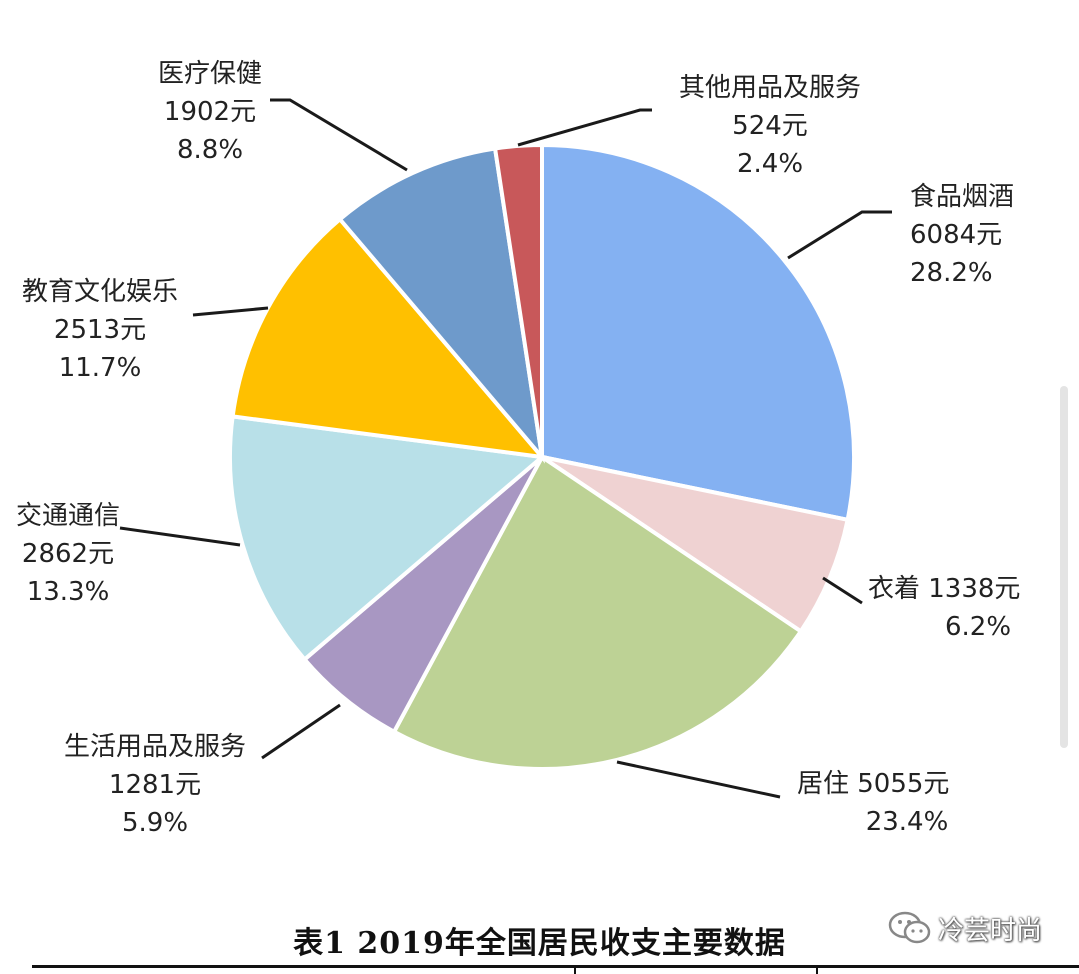 The image size is (1079, 974). What do you see at coordinates (909, 927) in the screenshot?
I see `wechat-icon` at bounding box center [909, 927].